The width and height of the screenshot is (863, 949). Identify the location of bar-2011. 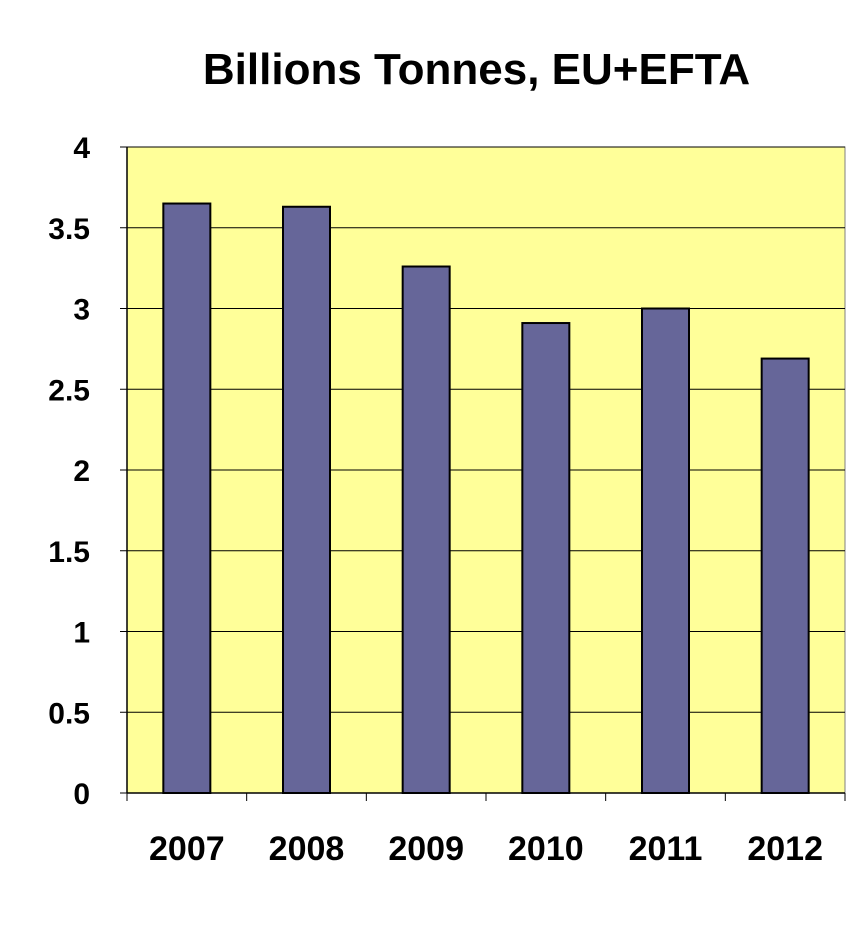
(665, 550).